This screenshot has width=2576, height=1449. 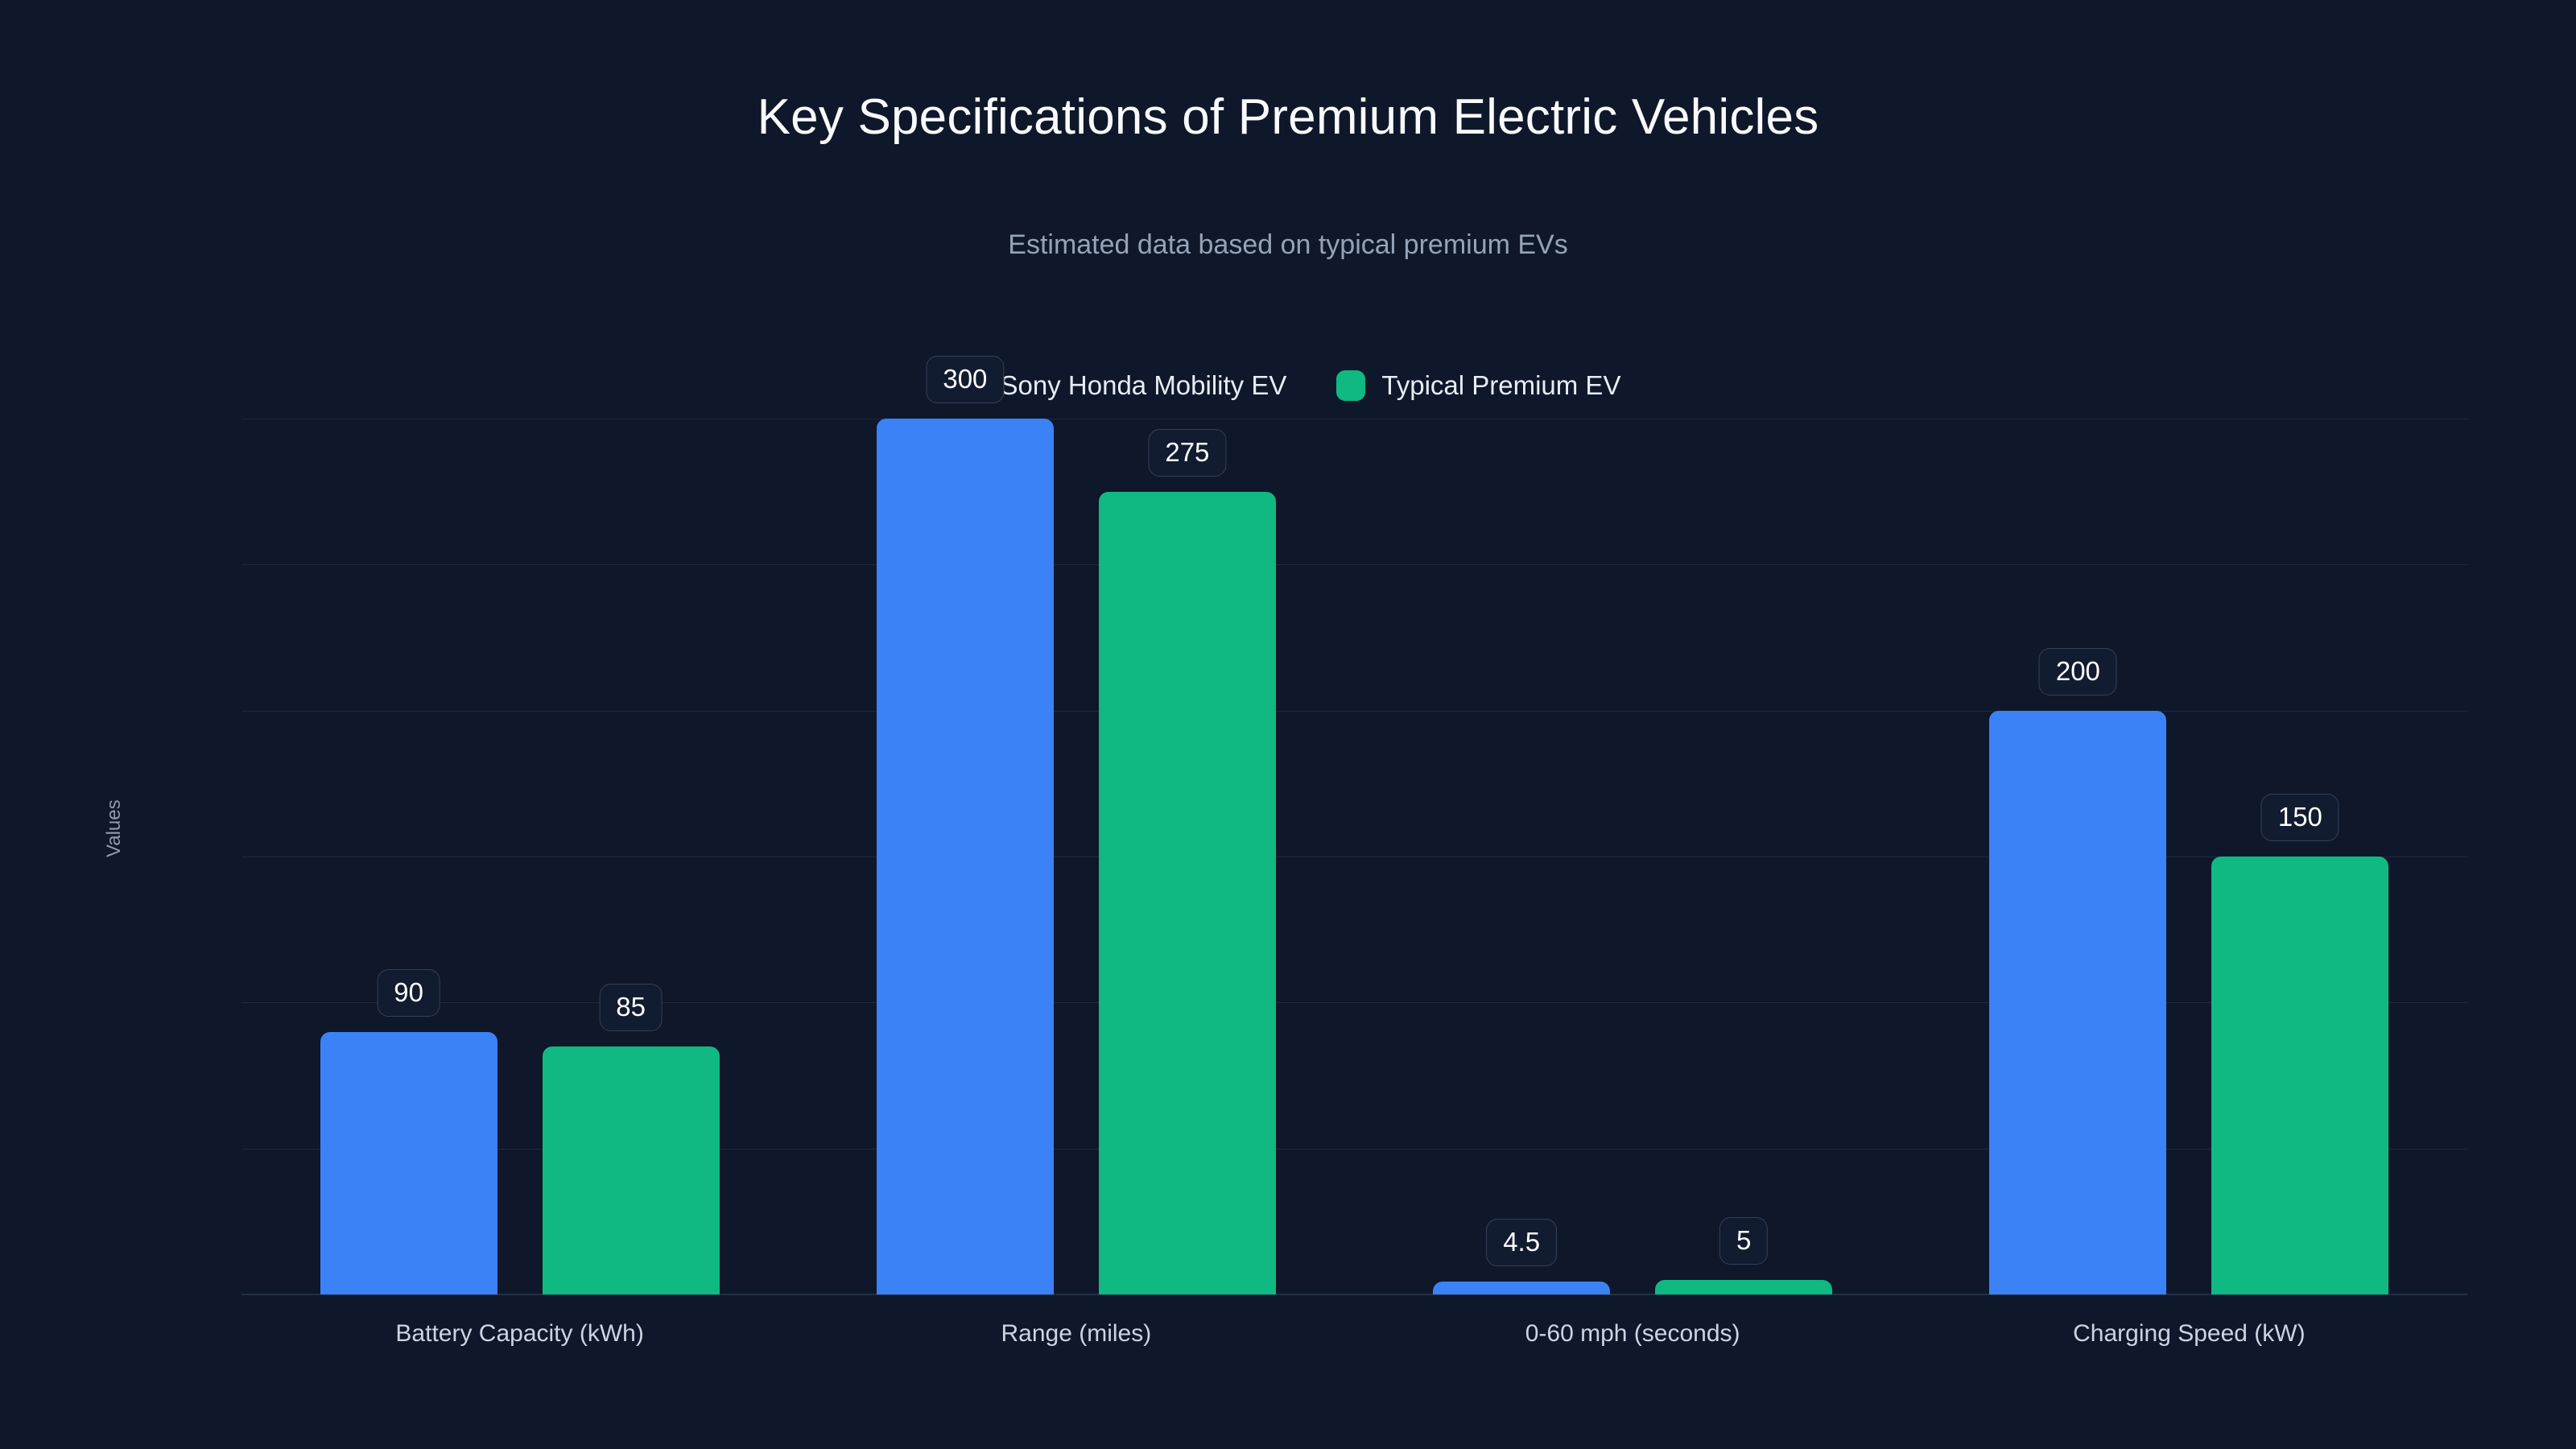 I want to click on x-axis-tick-label: Charging Speed (kW), so click(x=2189, y=1333).